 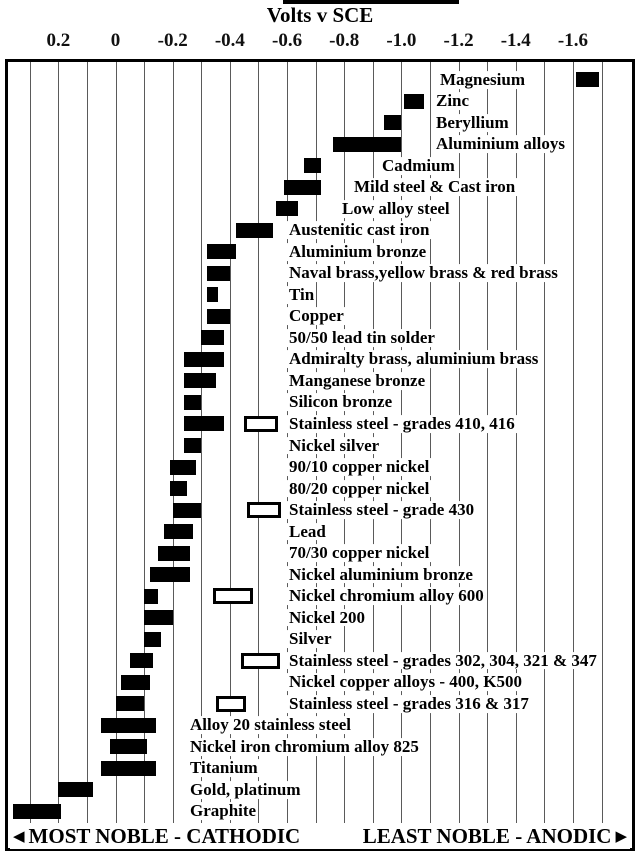 What do you see at coordinates (287, 40) in the screenshot?
I see `x-axis-tick-label: -0.6` at bounding box center [287, 40].